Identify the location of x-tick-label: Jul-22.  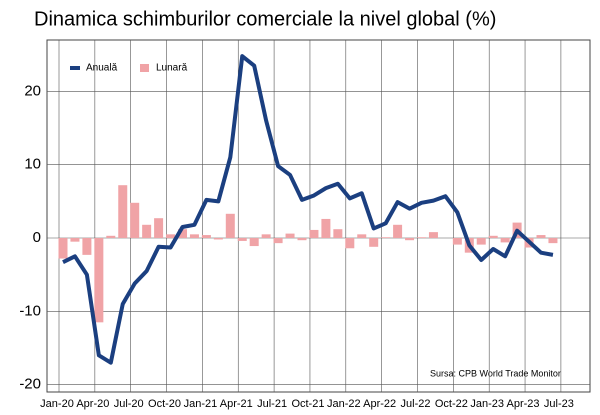
(416, 404).